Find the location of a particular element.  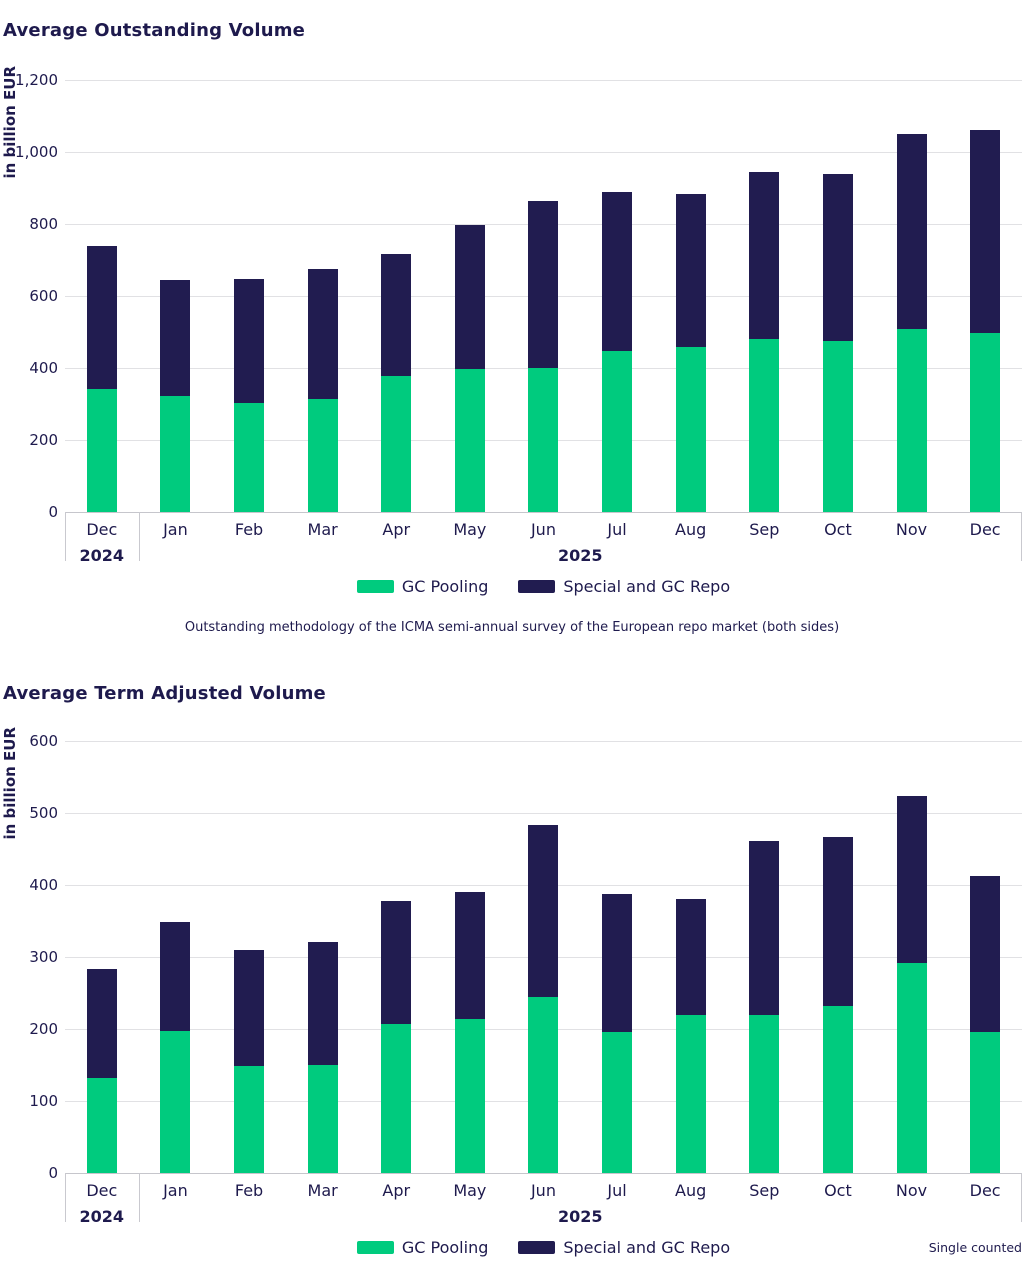

year-label: 2025 is located at coordinates (580, 1216).